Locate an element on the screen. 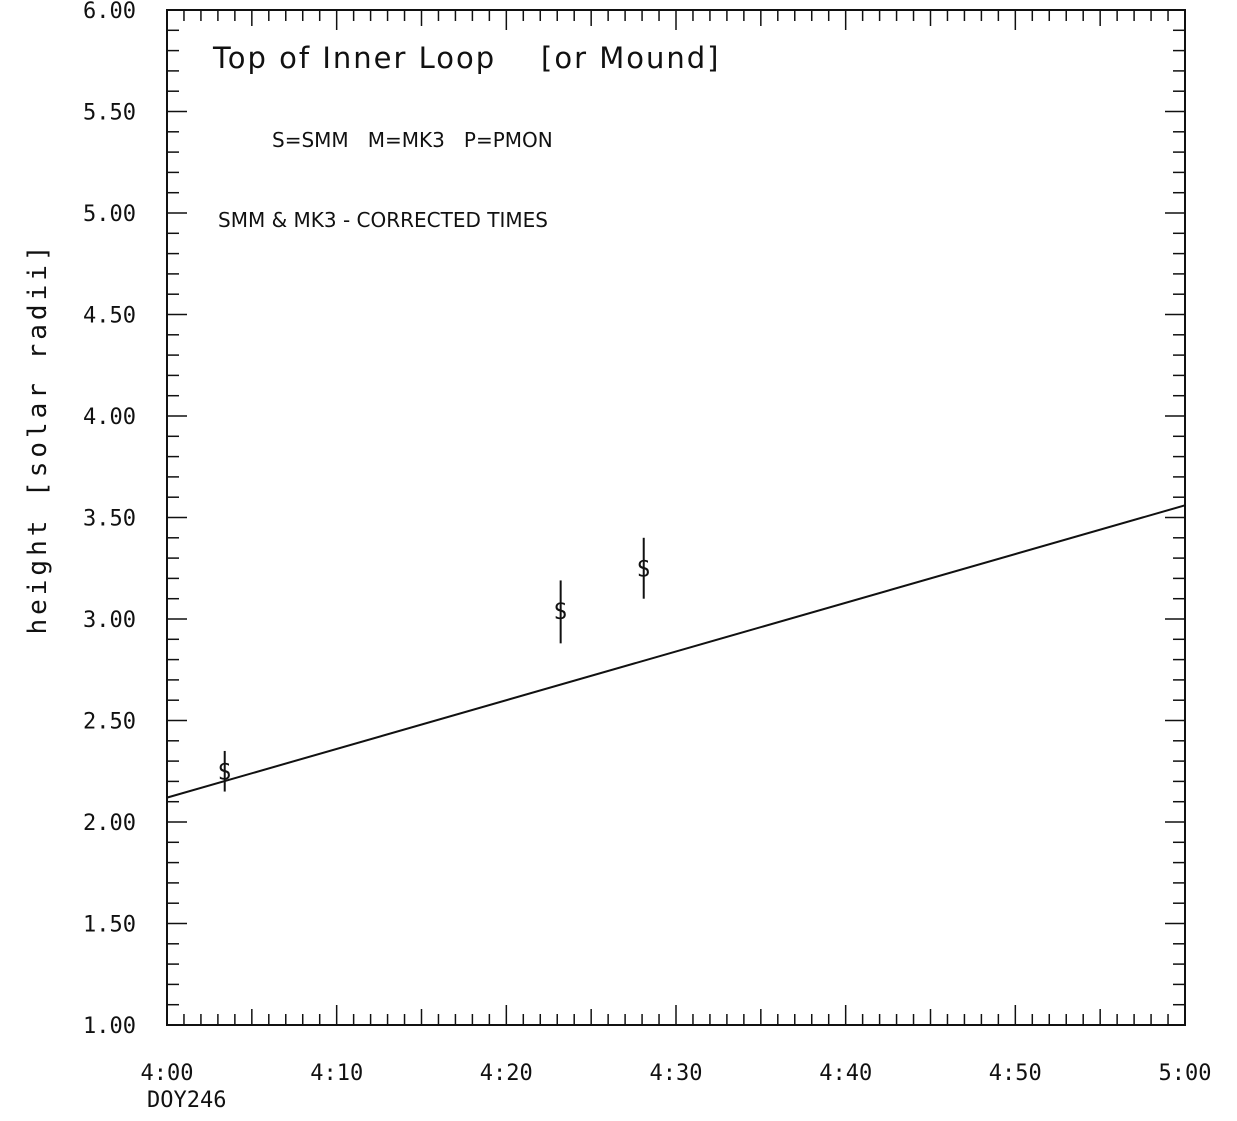 Image resolution: width=1237 pixels, height=1121 pixels. chart-title: Top of Inner Loop [or Mound] is located at coordinates (466, 58).